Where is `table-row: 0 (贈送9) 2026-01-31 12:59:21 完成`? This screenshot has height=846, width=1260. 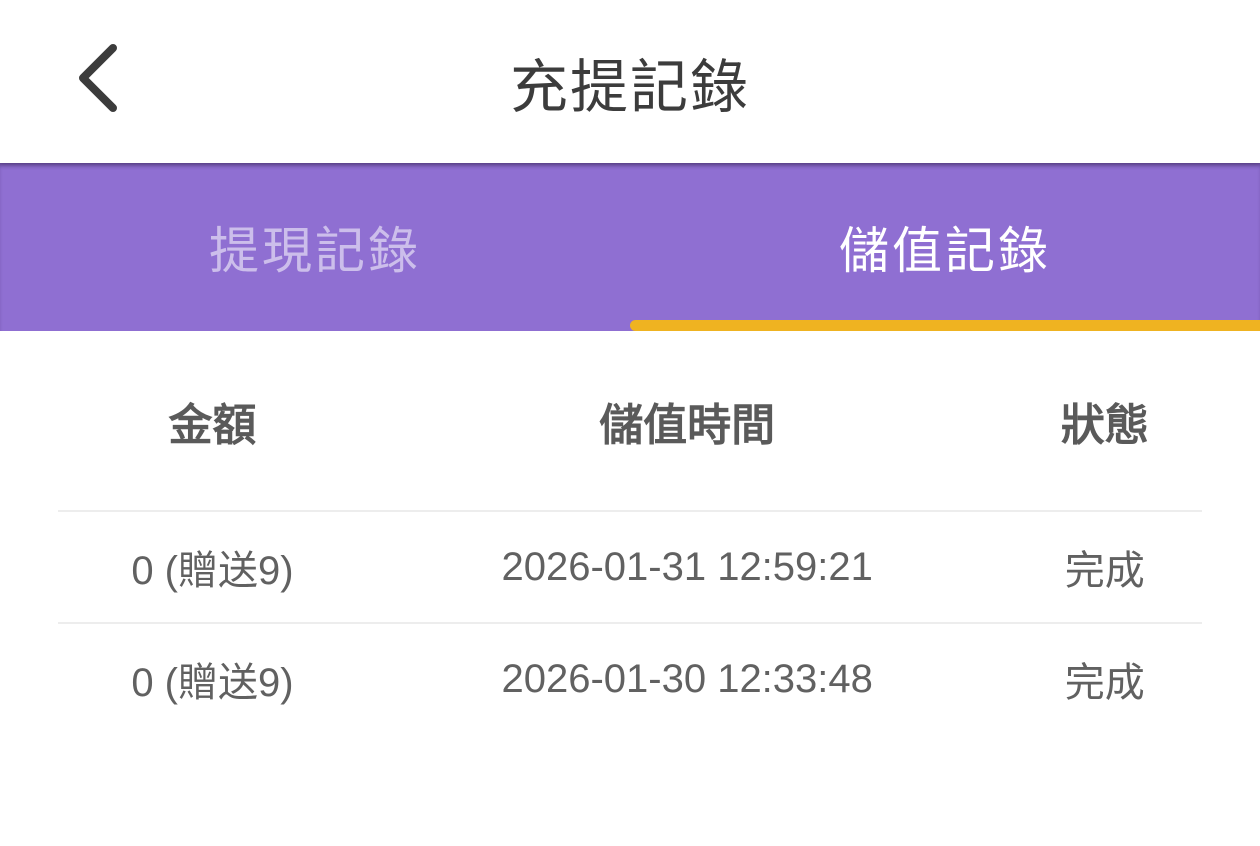 table-row: 0 (贈送9) 2026-01-31 12:59:21 完成 is located at coordinates (630, 566).